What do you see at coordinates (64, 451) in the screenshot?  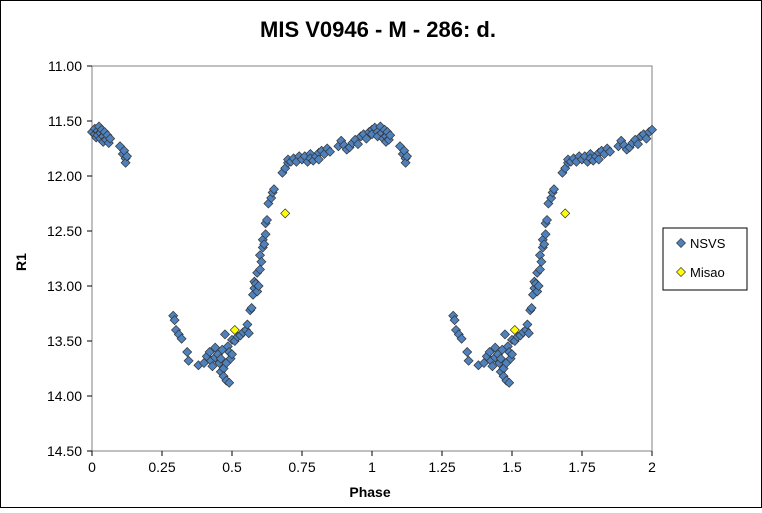 I see `y-tick-label: 14.50` at bounding box center [64, 451].